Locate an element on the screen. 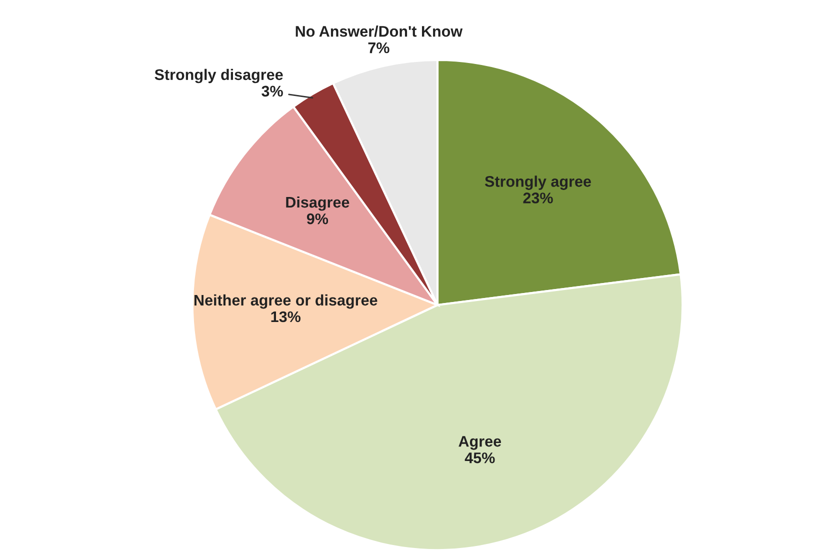 This screenshot has width=815, height=560. slice-label: Strongly agree is located at coordinates (537, 183).